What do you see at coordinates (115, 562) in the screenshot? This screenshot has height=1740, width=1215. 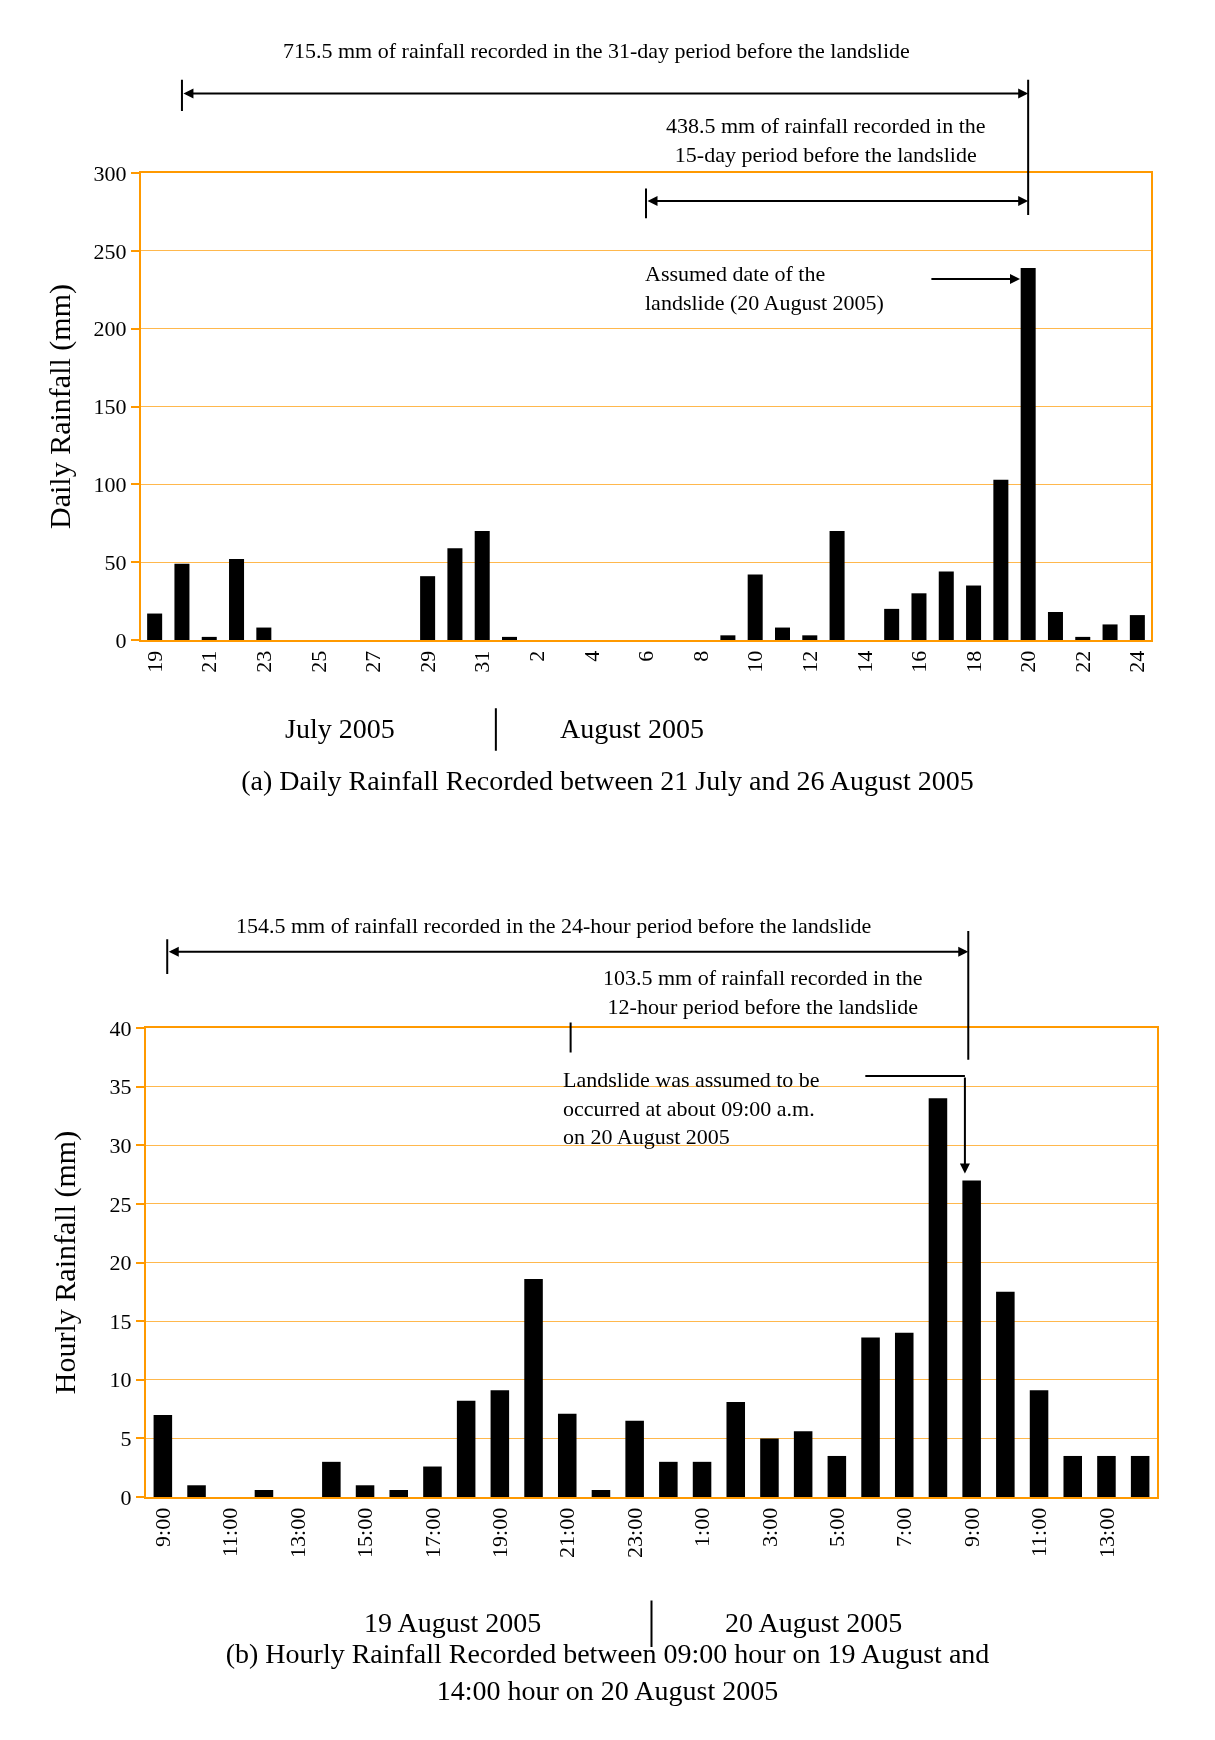 I see `y-tick-label: 50` at bounding box center [115, 562].